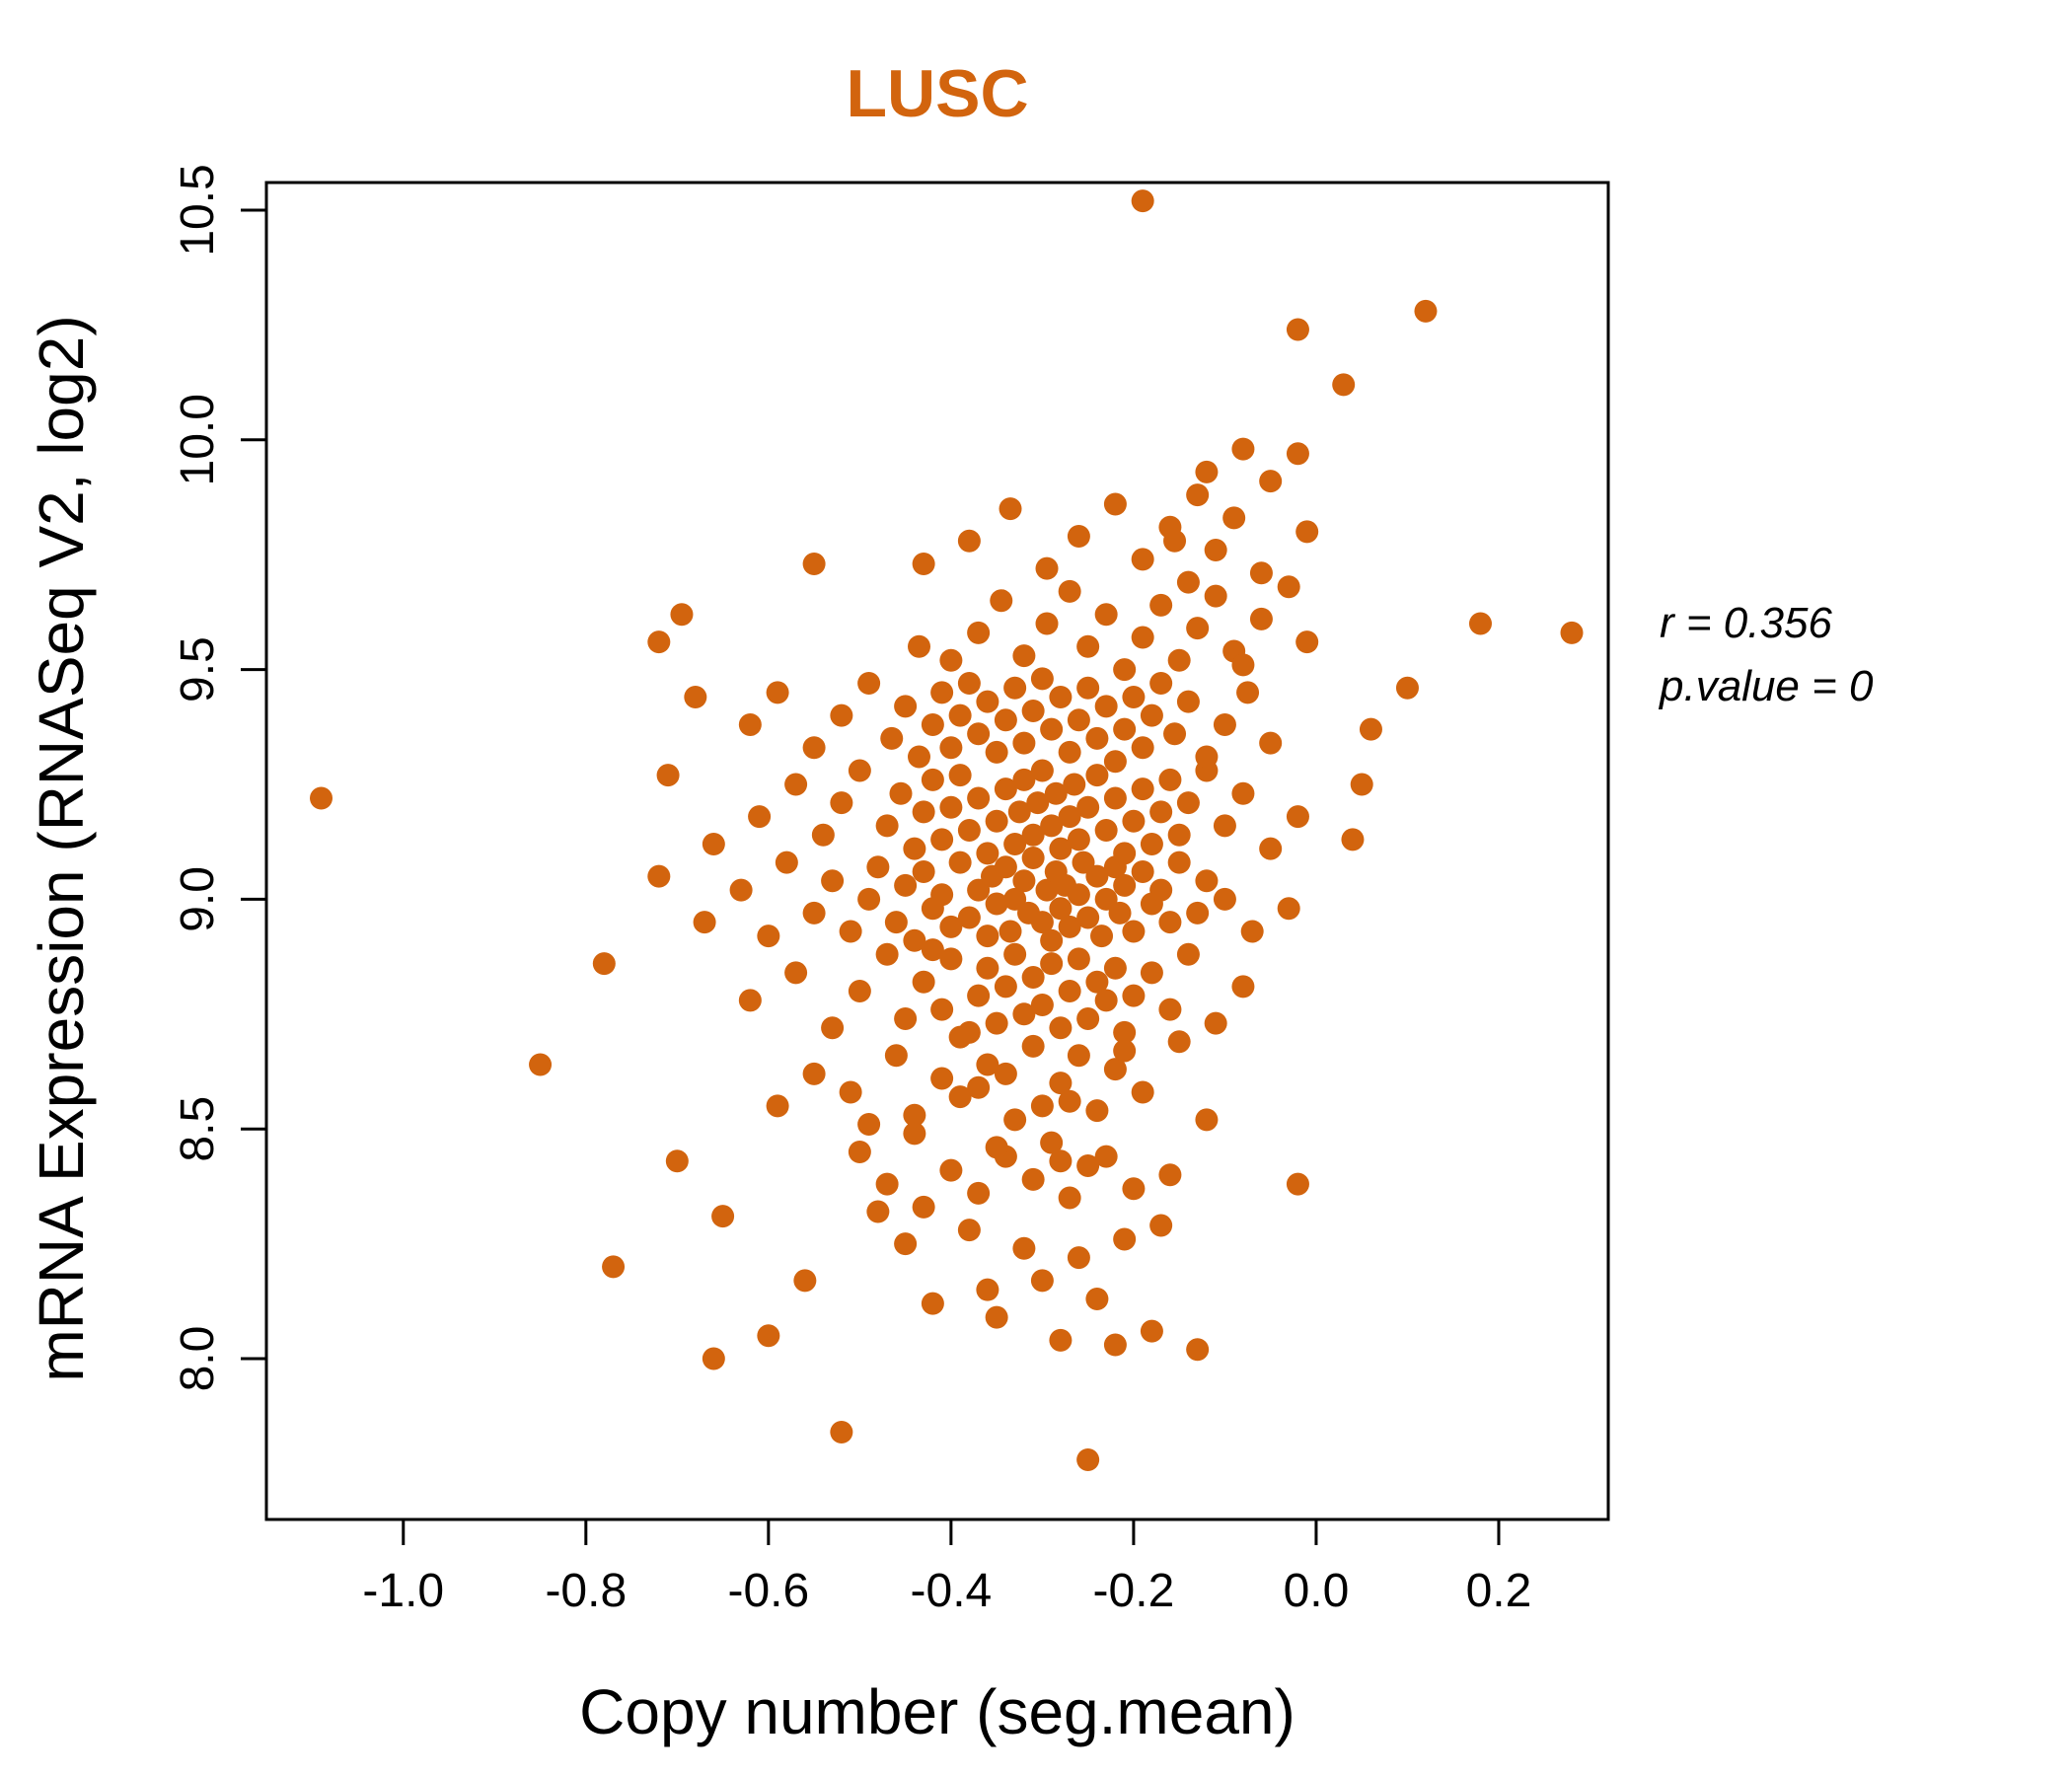 This screenshot has height=1776, width=2072. I want to click on y-tick-label: 10.5, so click(198, 210).